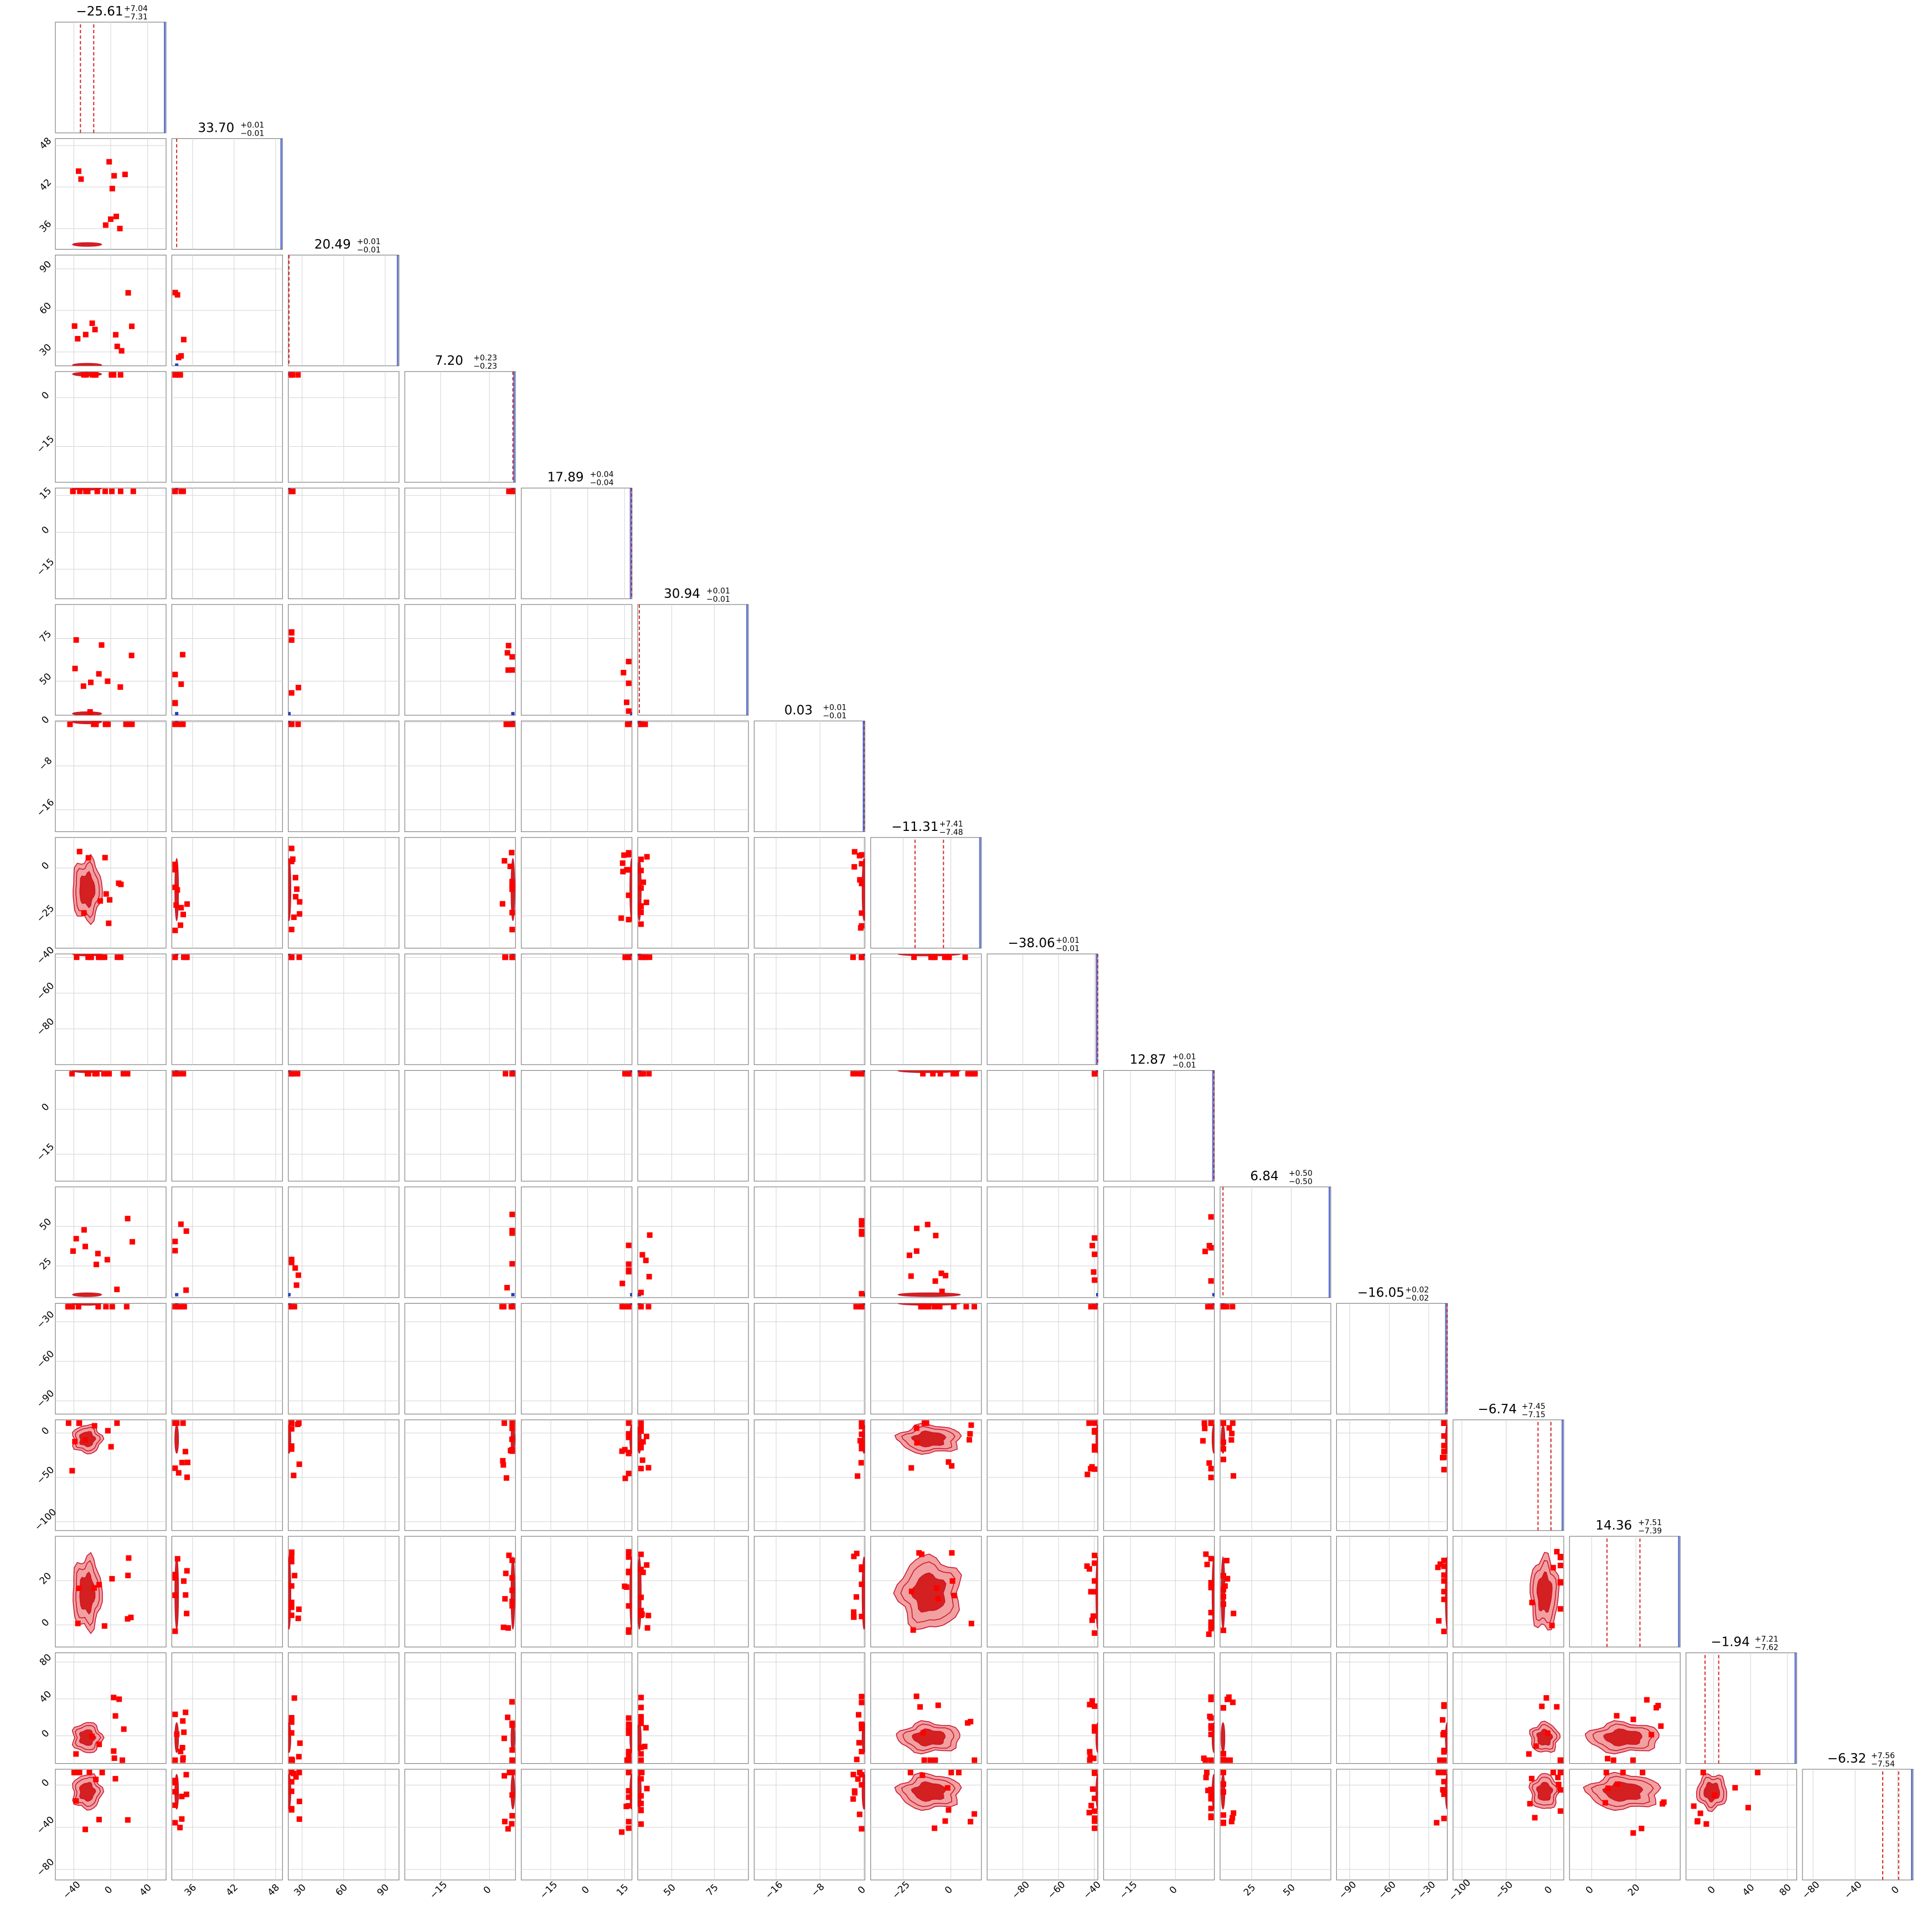 The width and height of the screenshot is (1932, 1932). I want to click on panel-4-0: −15 0 15, so click(101, 542).